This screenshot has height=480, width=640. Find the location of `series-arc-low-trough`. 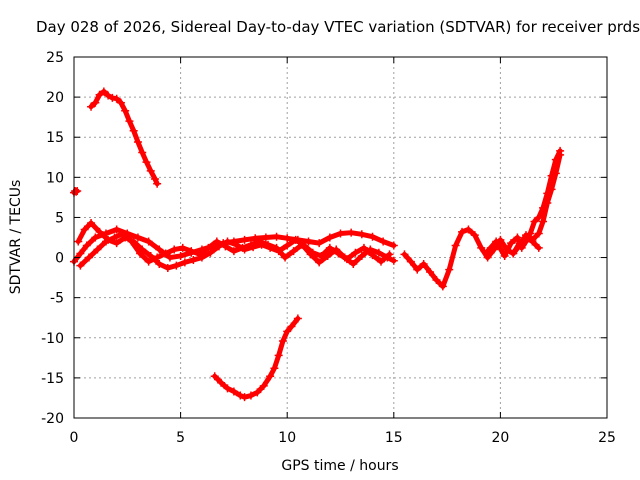

series-arc-low-trough is located at coordinates (256, 358).